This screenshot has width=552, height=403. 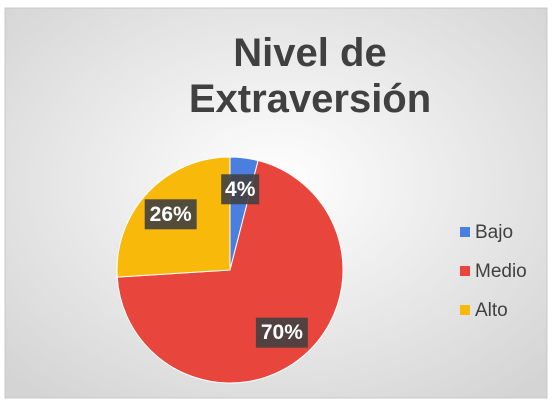 I want to click on legend-label: Bajo, so click(x=494, y=232).